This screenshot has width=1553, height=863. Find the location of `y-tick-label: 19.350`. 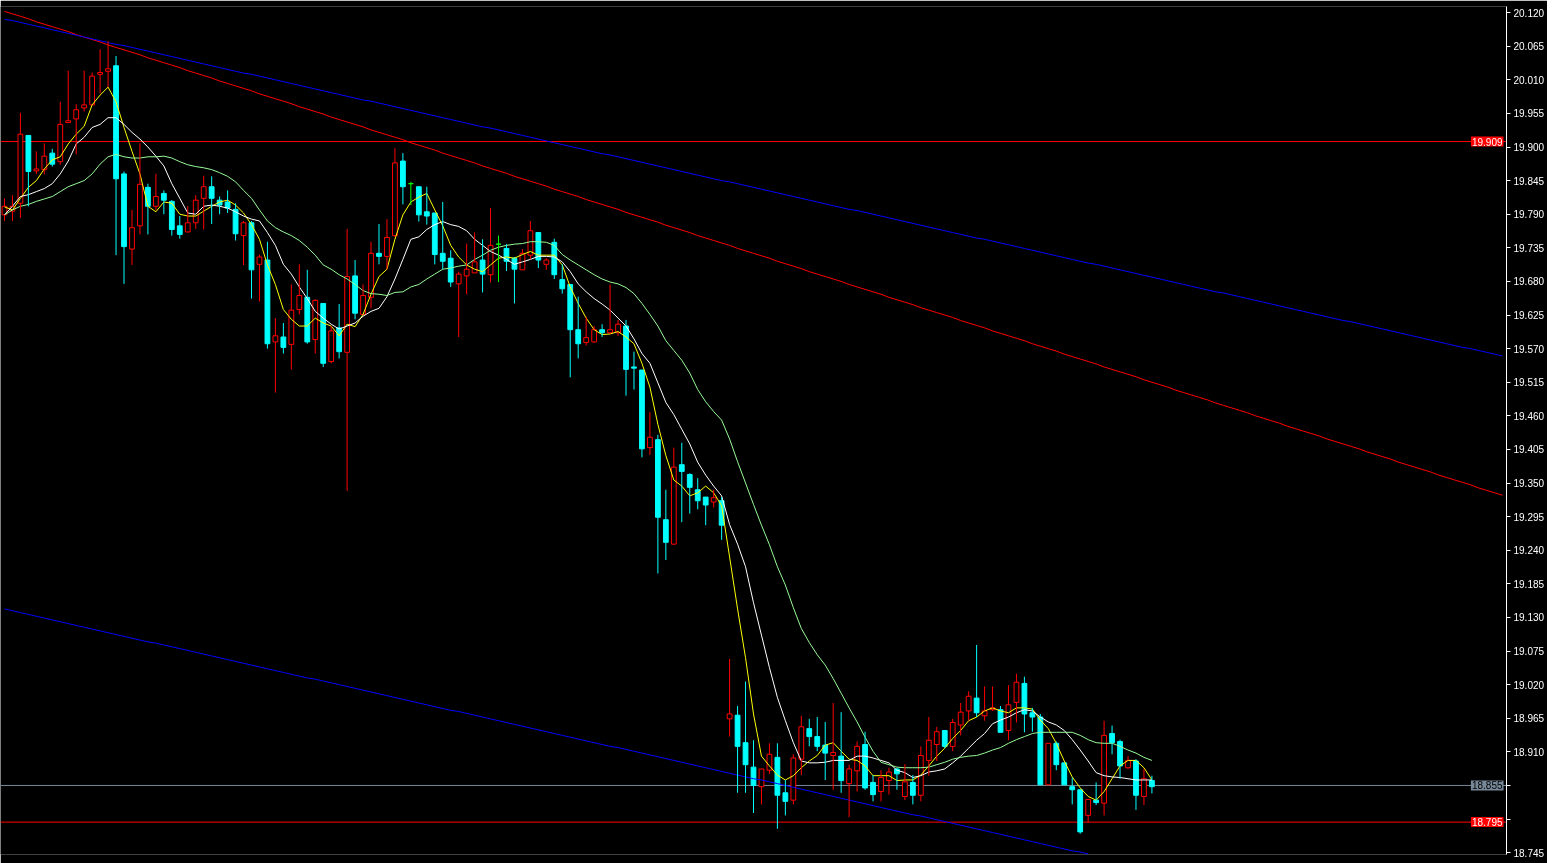

y-tick-label: 19.350 is located at coordinates (1529, 484).